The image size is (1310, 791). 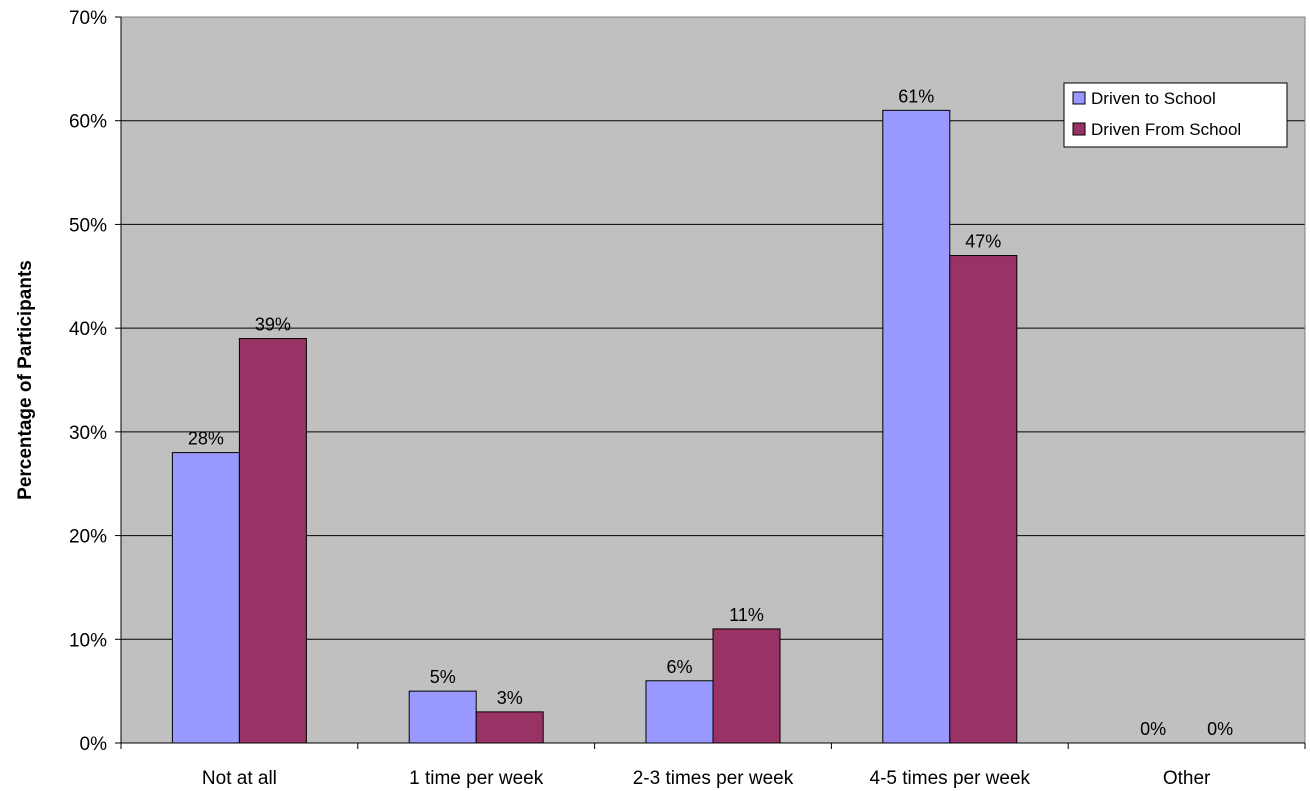 What do you see at coordinates (88, 433) in the screenshot?
I see `y-tick-label: 30%` at bounding box center [88, 433].